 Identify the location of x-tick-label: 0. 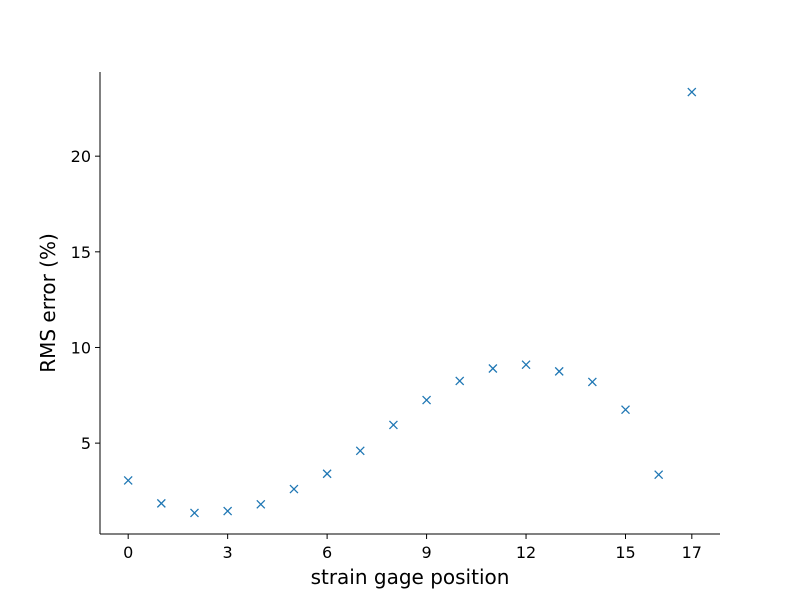
(128, 552).